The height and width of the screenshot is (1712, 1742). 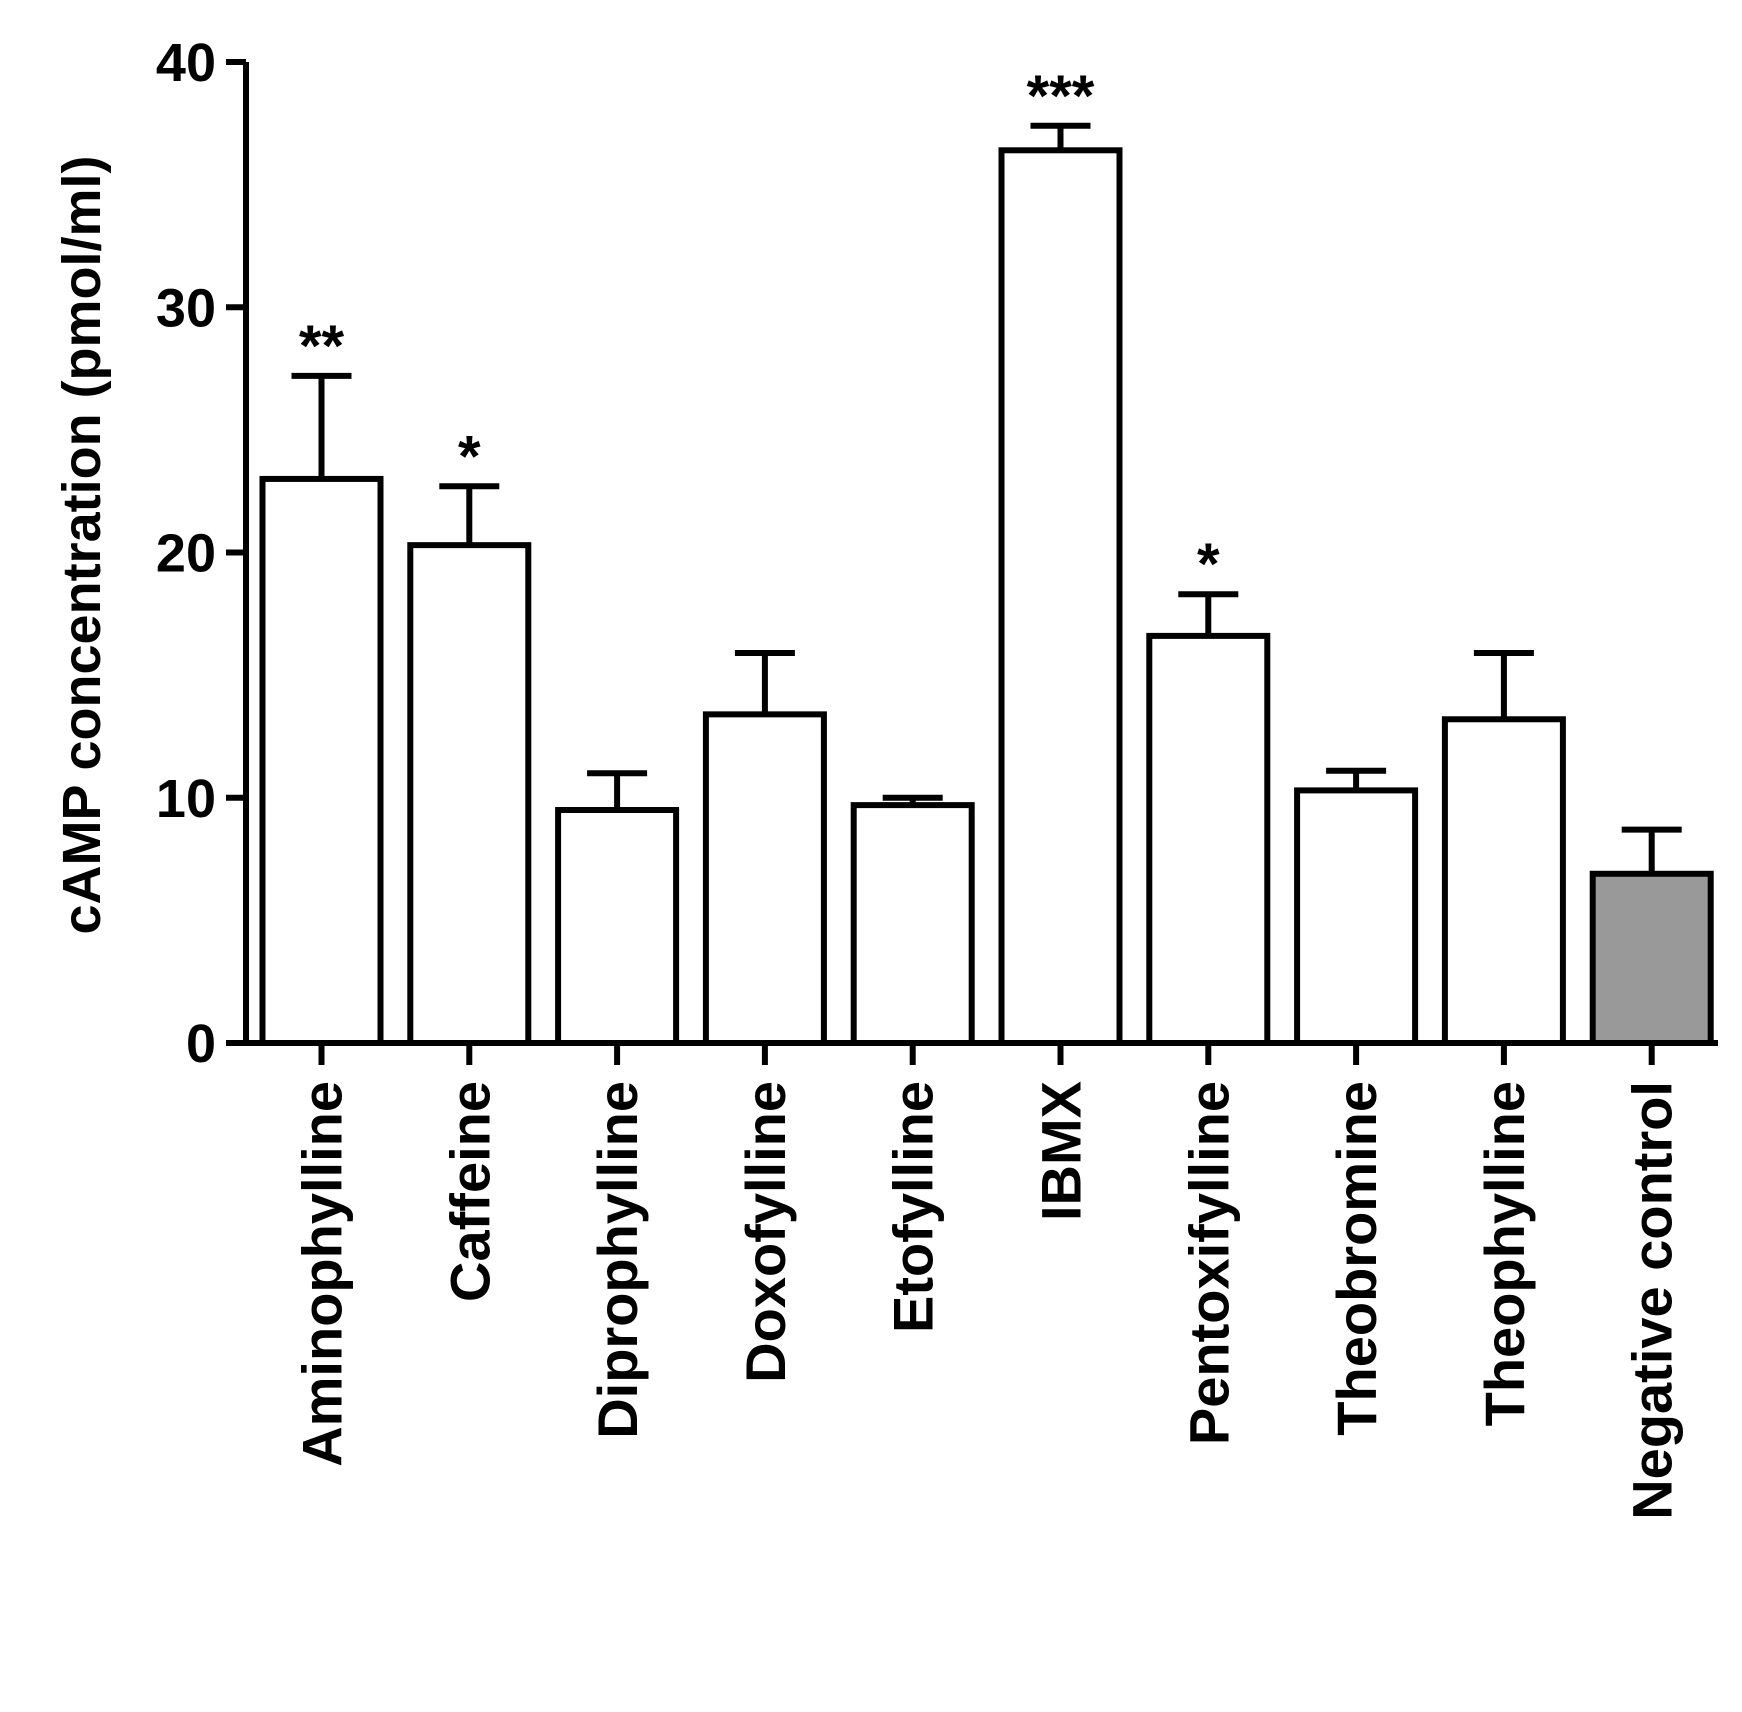 I want to click on x-tick-label: Pentoxifylline, so click(x=1208, y=1263).